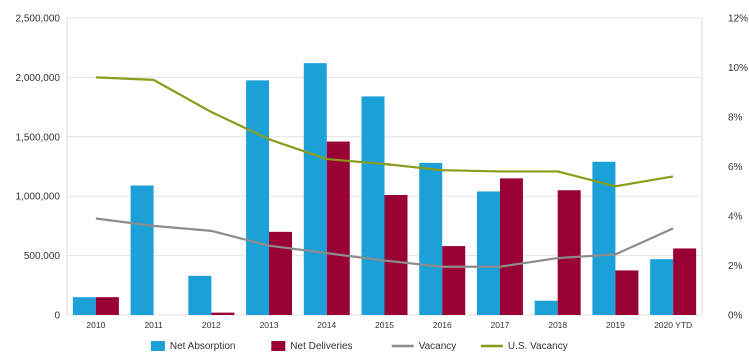  Describe the element at coordinates (38, 197) in the screenshot. I see `y-left-tick-label: 1,000,000` at that location.